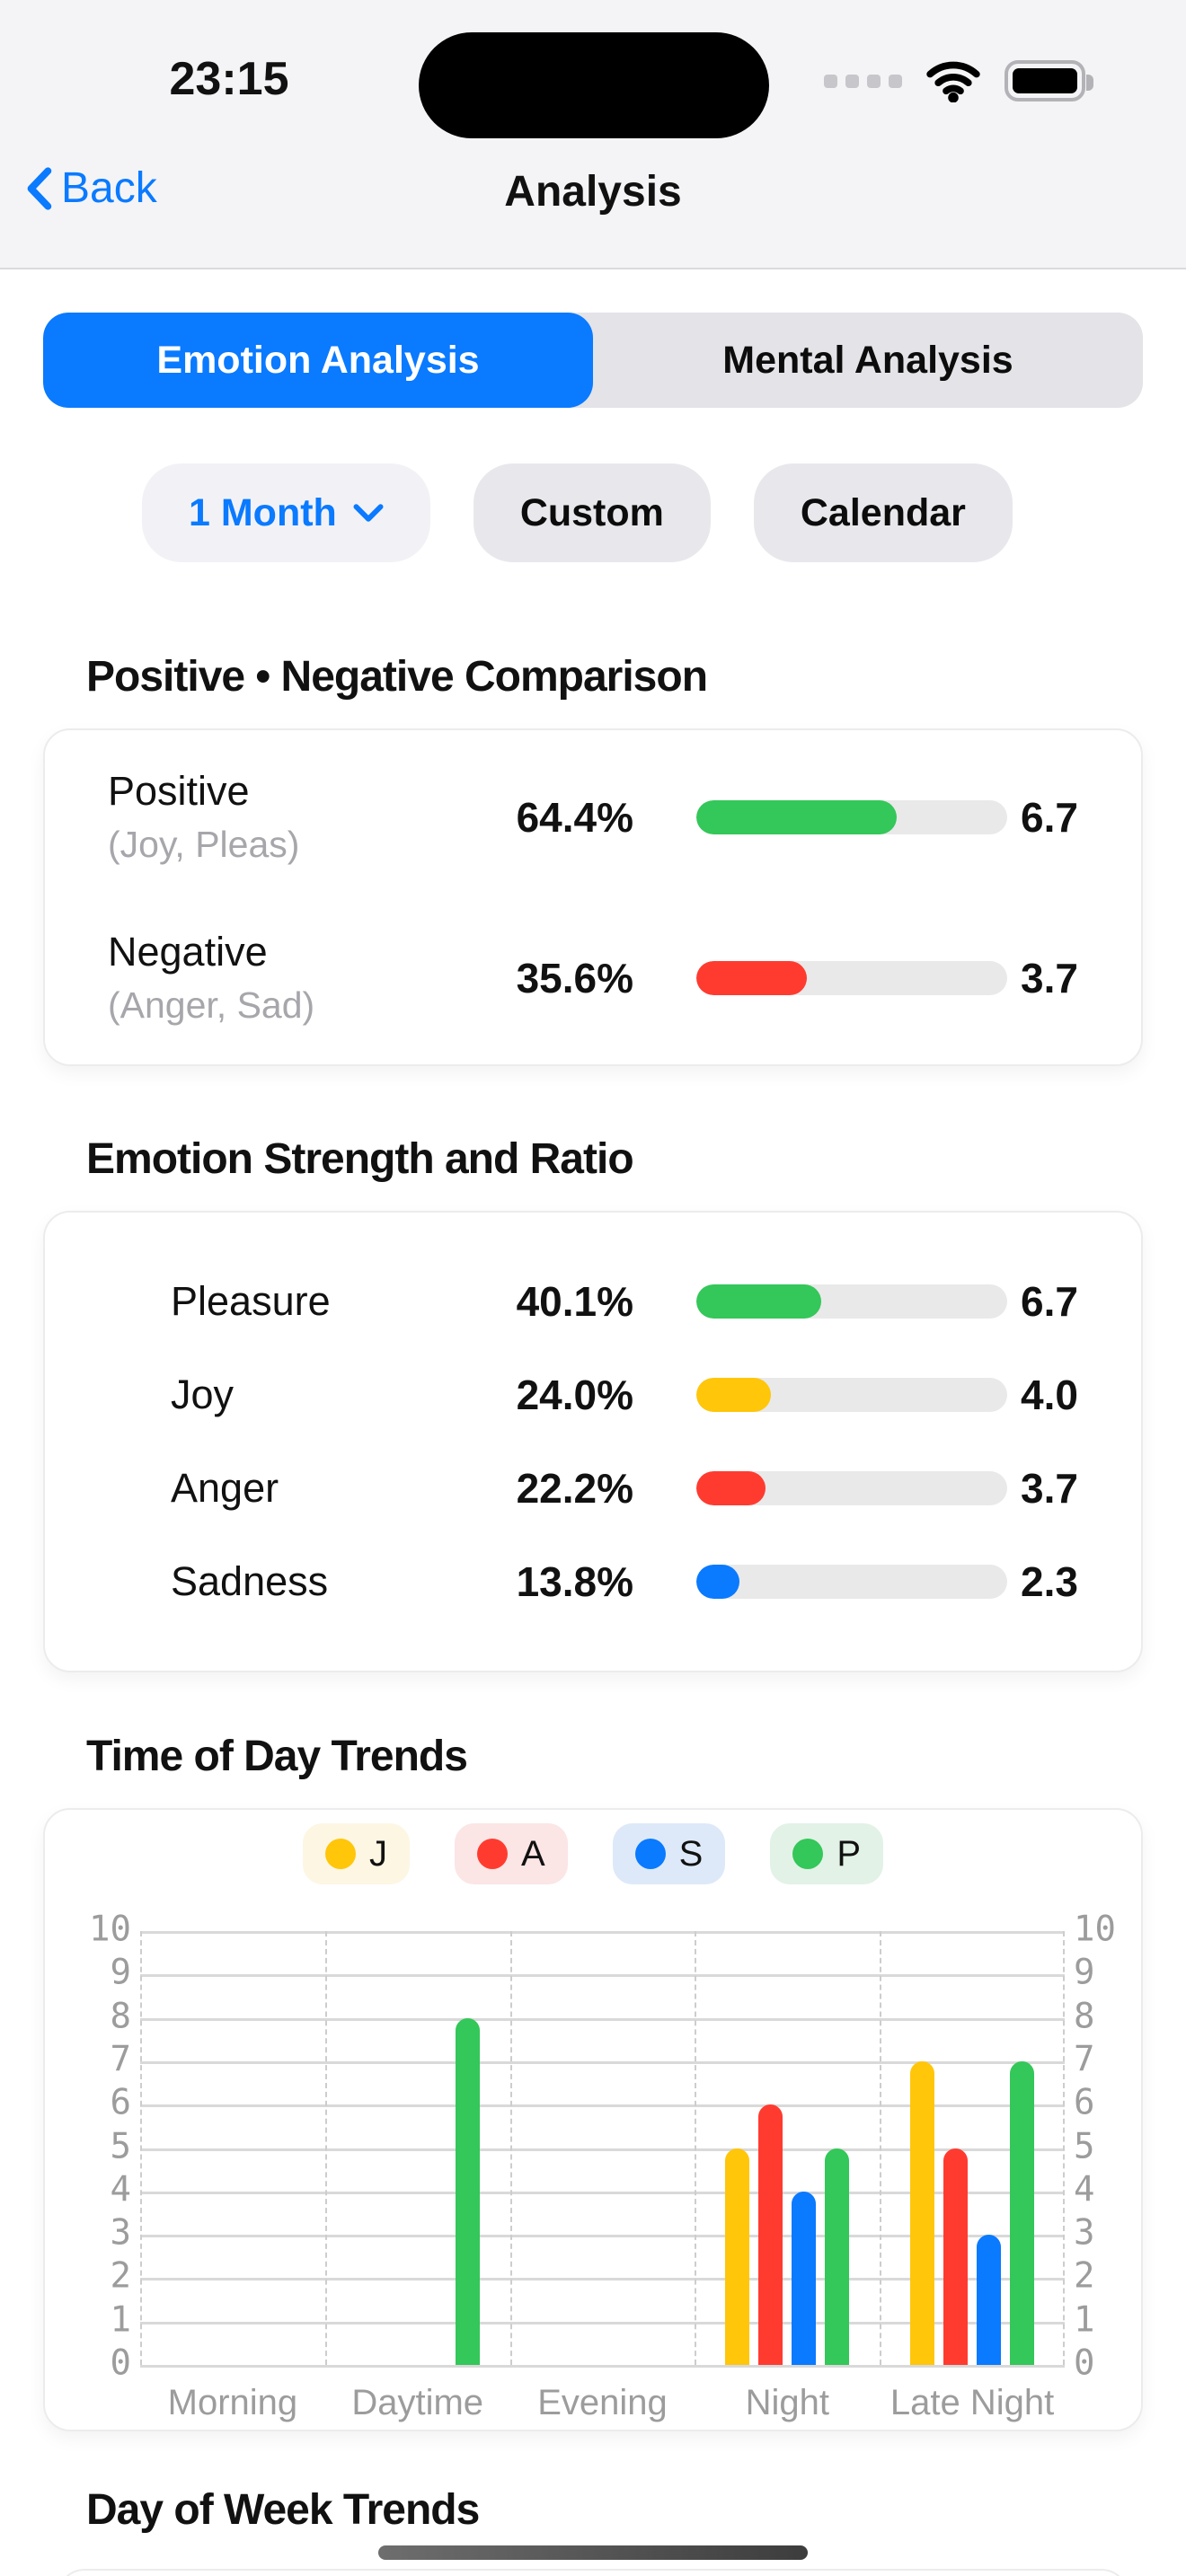 Image resolution: width=1186 pixels, height=2576 pixels. Describe the element at coordinates (883, 512) in the screenshot. I see `calendar-button: Calendar` at that location.